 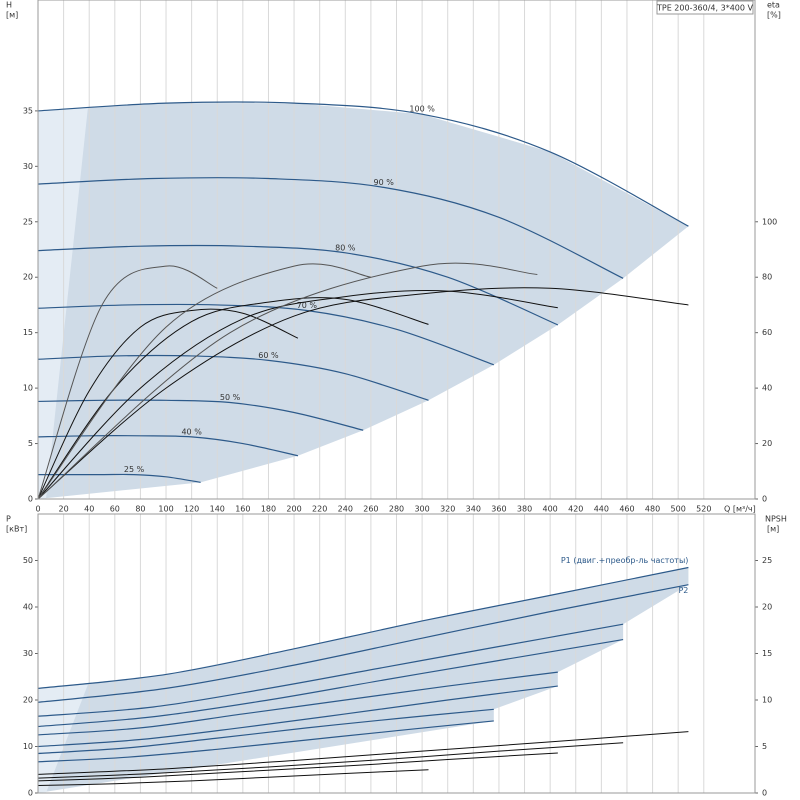 What do you see at coordinates (473, 509) in the screenshot?
I see `x-tick-label: 340` at bounding box center [473, 509].